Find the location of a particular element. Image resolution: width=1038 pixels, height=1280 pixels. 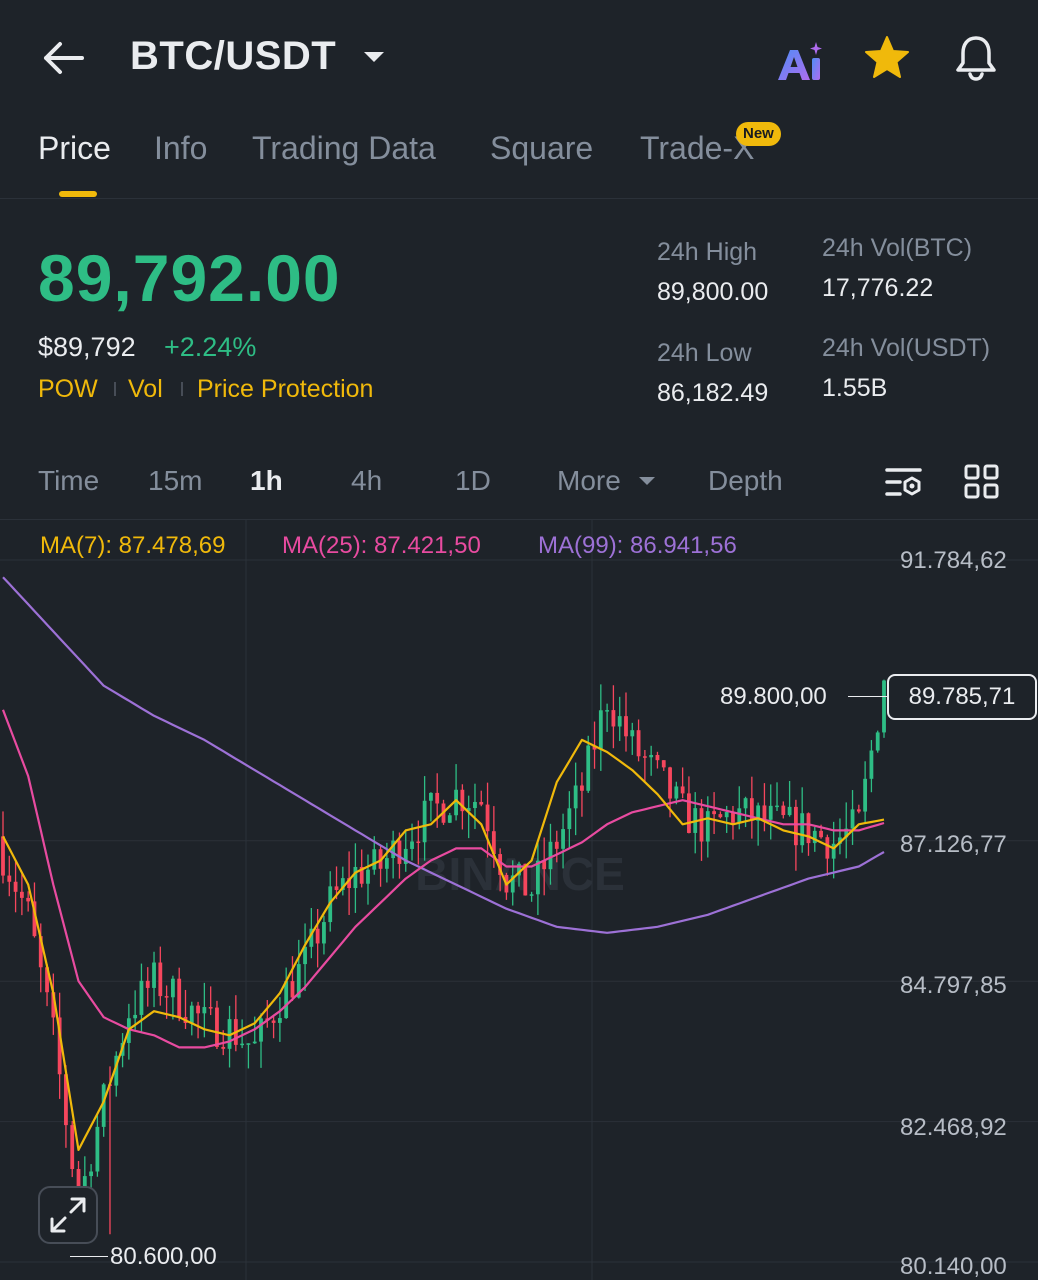

back-arrow-icon is located at coordinates (64, 58).